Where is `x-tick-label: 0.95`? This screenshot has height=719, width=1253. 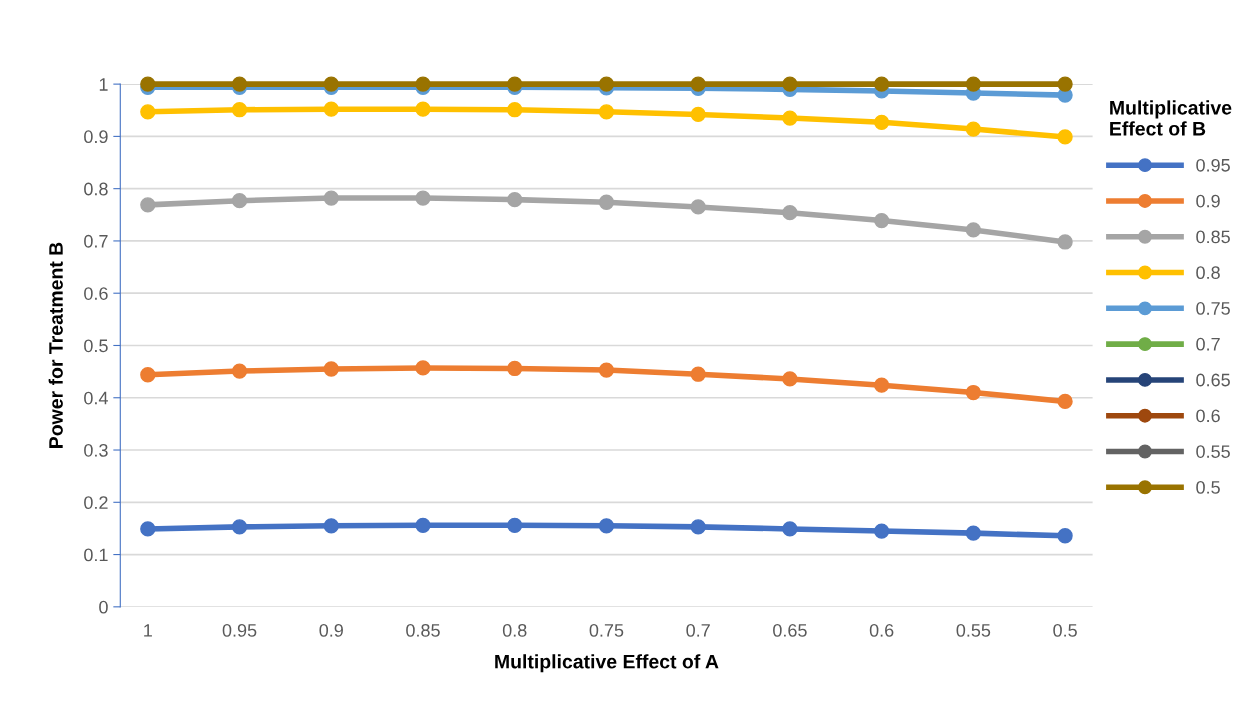
x-tick-label: 0.95 is located at coordinates (239, 630).